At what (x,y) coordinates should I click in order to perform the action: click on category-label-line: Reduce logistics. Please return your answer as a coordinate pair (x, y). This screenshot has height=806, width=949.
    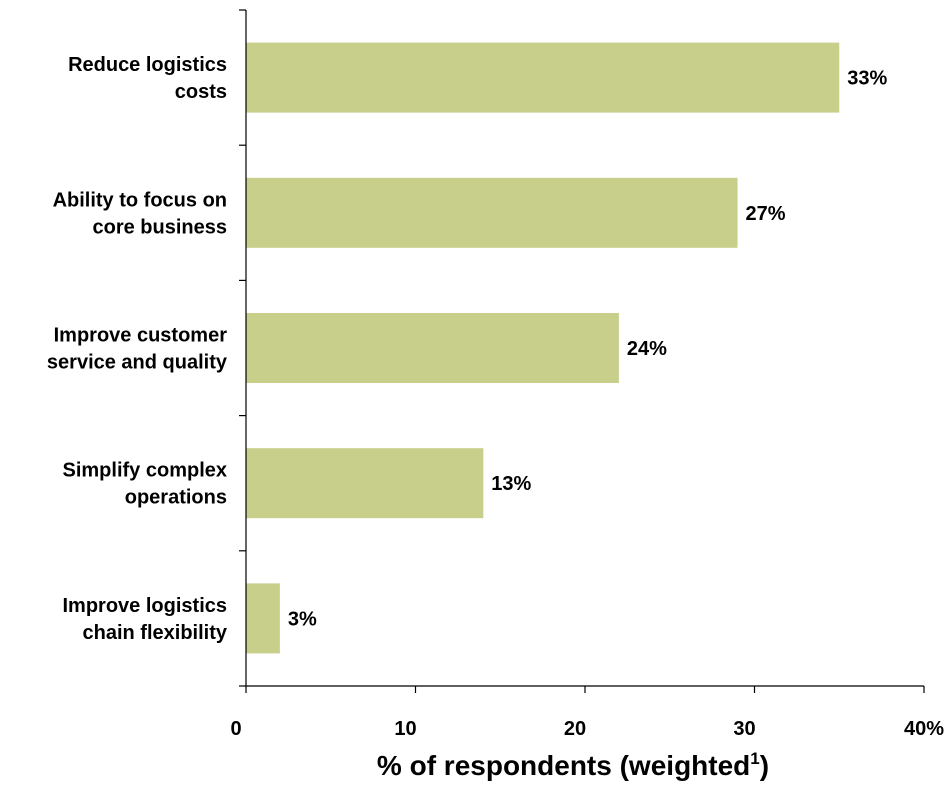
    Looking at the image, I should click on (147, 65).